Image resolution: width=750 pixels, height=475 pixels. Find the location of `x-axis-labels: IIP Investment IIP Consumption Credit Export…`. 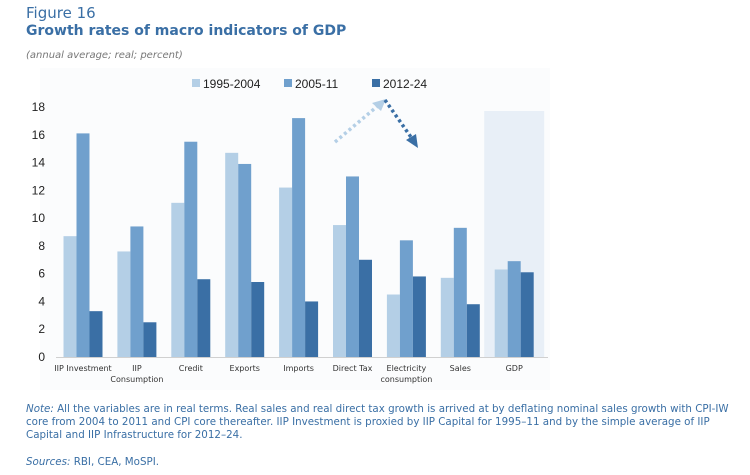

x-axis-labels: IIP Investment IIP Consumption Credit Export… is located at coordinates (288, 374).